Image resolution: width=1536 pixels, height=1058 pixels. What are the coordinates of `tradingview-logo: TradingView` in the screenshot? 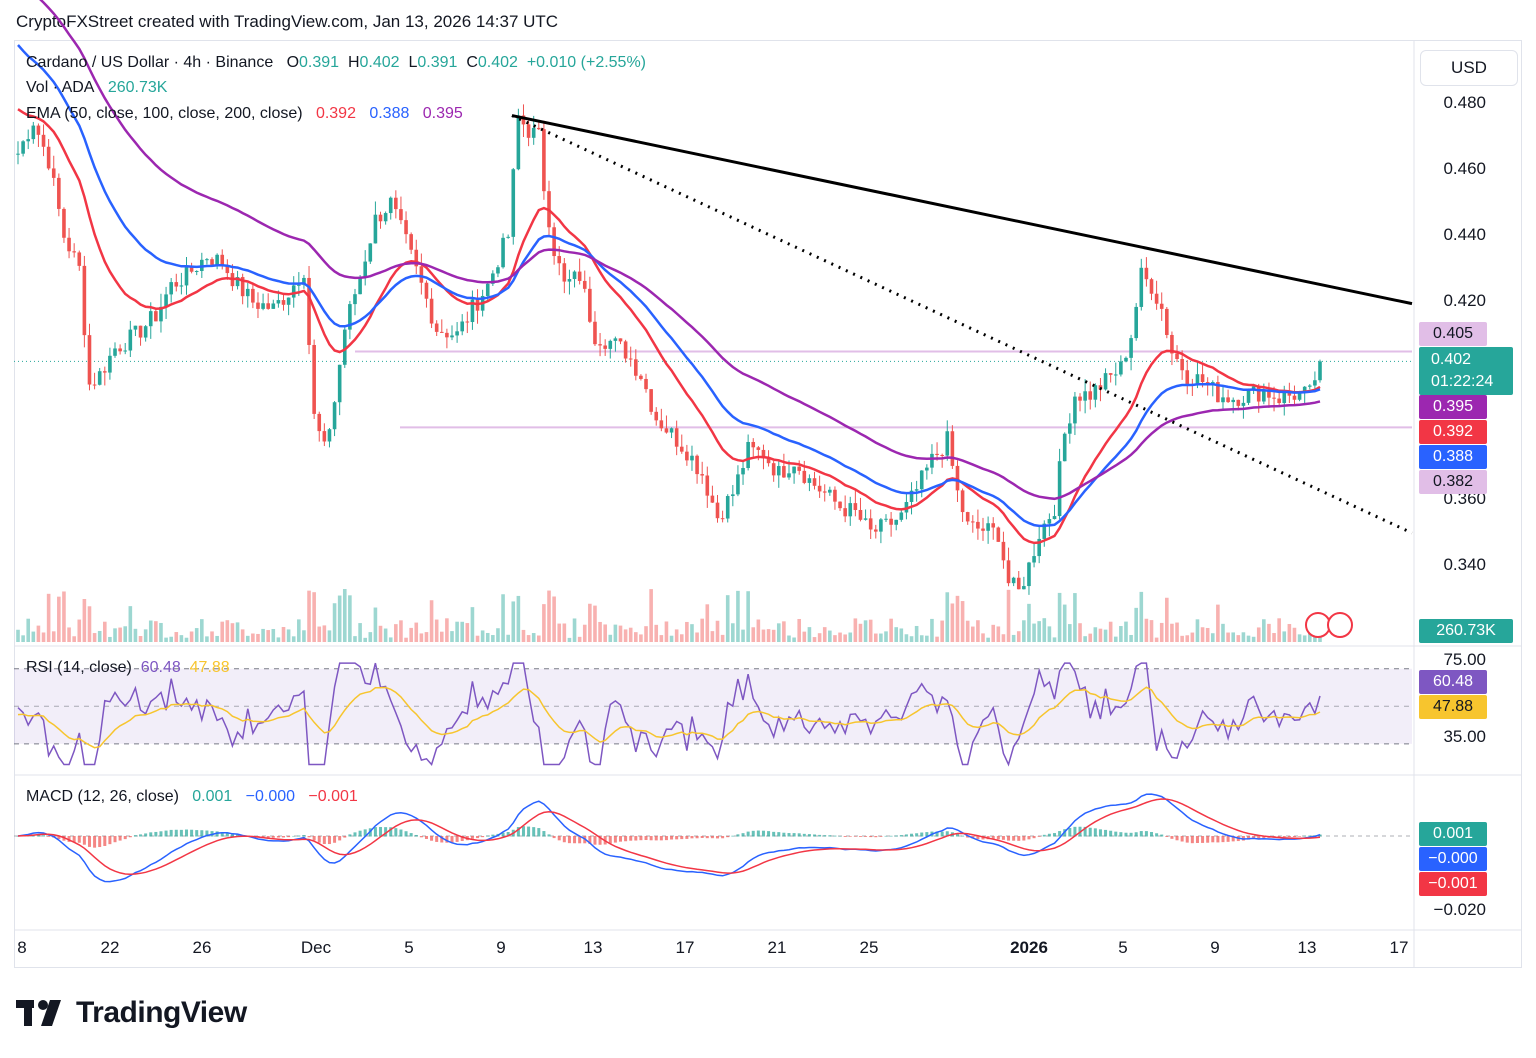 It's located at (131, 1013).